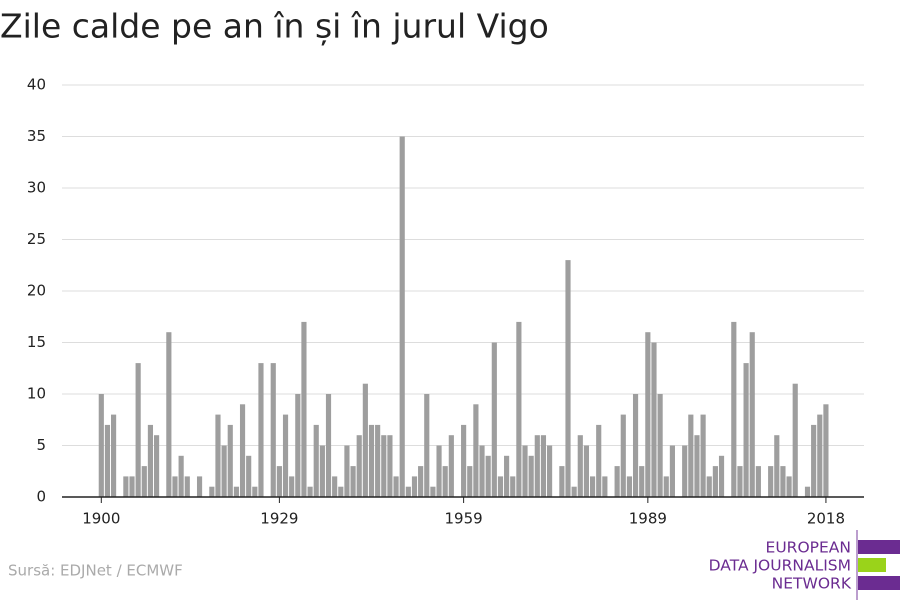  What do you see at coordinates (36, 342) in the screenshot?
I see `y-tick-label: 15` at bounding box center [36, 342].